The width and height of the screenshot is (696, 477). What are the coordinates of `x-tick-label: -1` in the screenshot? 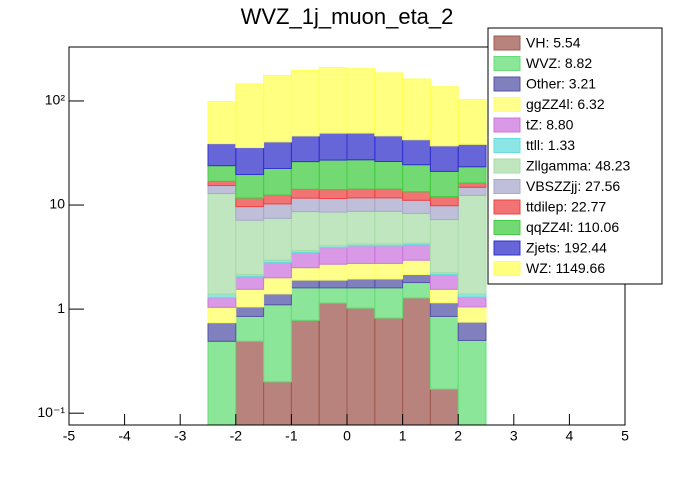 It's located at (291, 436).